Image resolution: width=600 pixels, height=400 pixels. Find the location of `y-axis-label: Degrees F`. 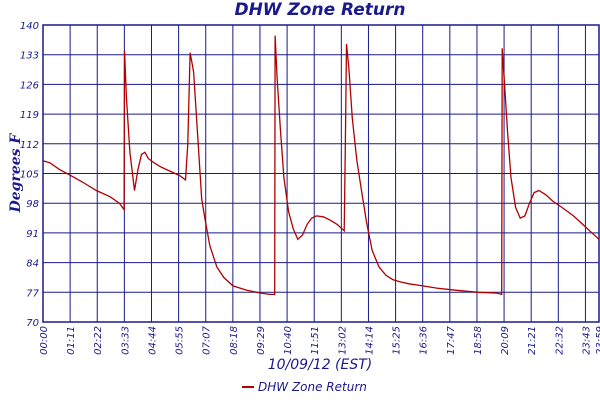

y-axis-label: Degrees F is located at coordinates (16, 173).